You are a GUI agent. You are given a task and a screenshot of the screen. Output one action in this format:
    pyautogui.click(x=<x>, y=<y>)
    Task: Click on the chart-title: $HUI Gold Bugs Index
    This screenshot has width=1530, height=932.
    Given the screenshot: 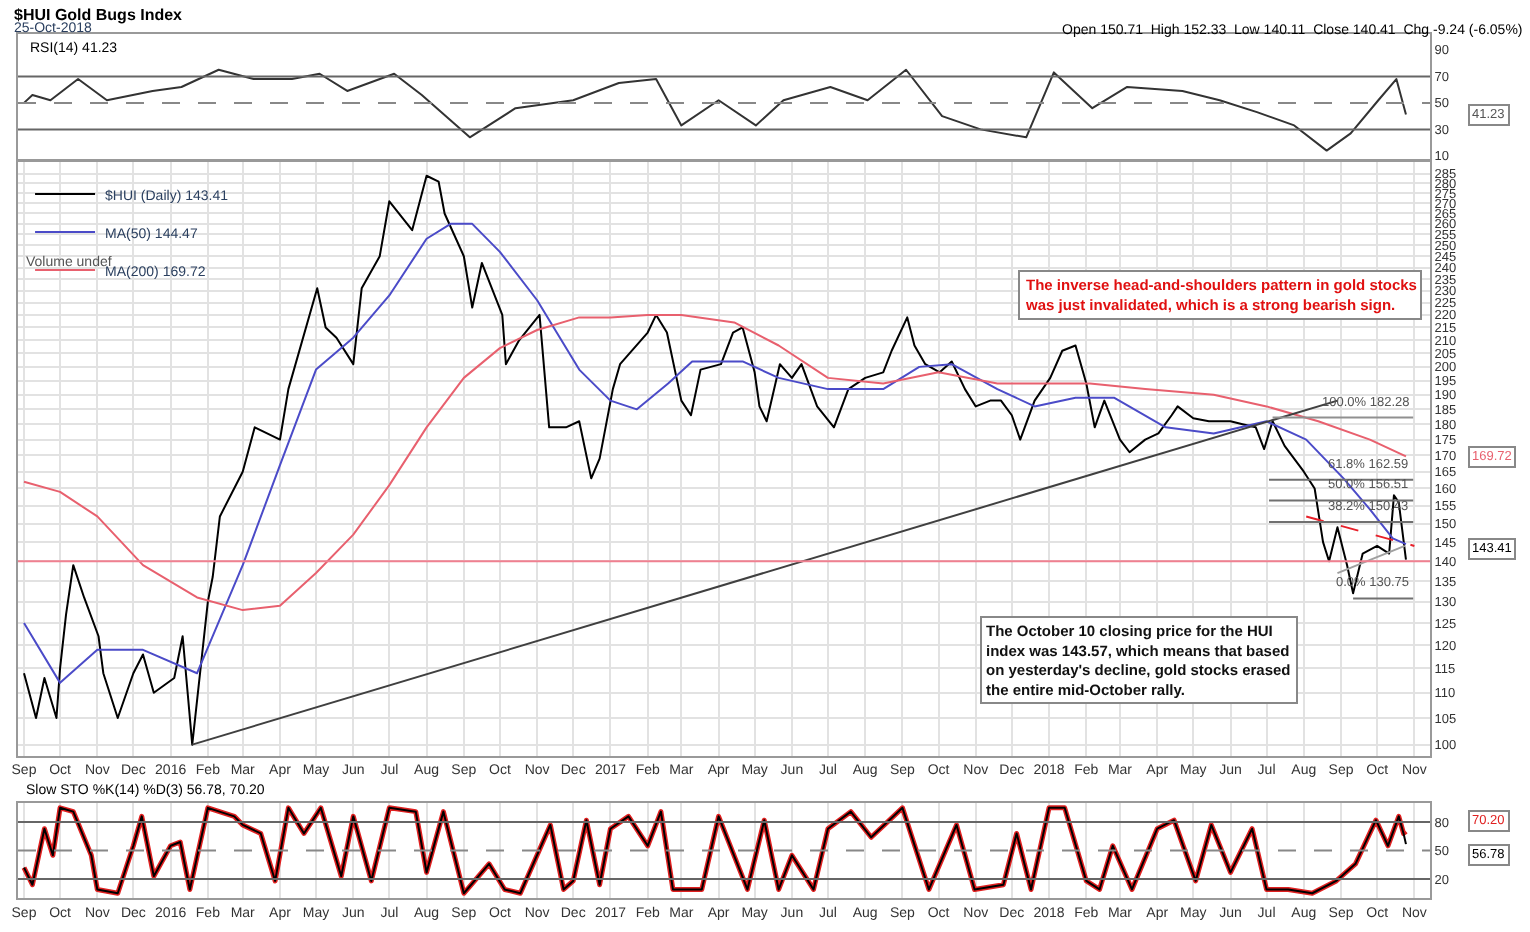 What is the action you would take?
    pyautogui.click(x=99, y=15)
    